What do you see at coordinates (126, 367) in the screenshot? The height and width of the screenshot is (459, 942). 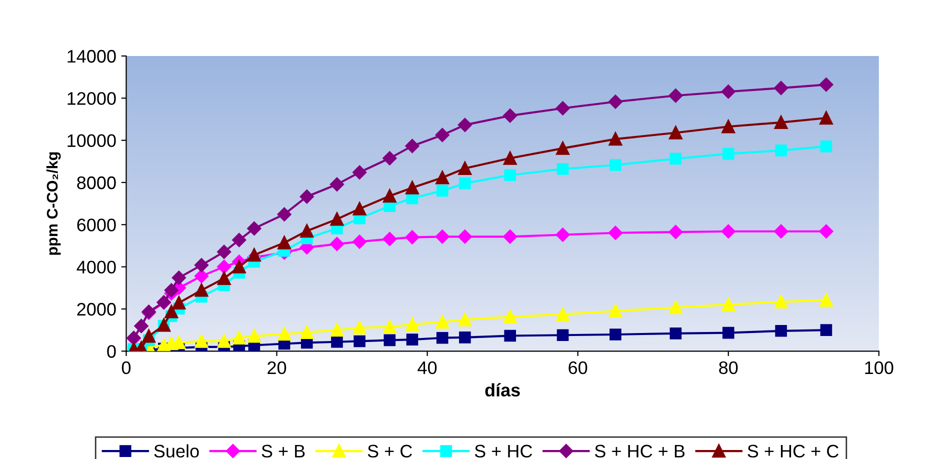 I see `x-tick-label: 0` at bounding box center [126, 367].